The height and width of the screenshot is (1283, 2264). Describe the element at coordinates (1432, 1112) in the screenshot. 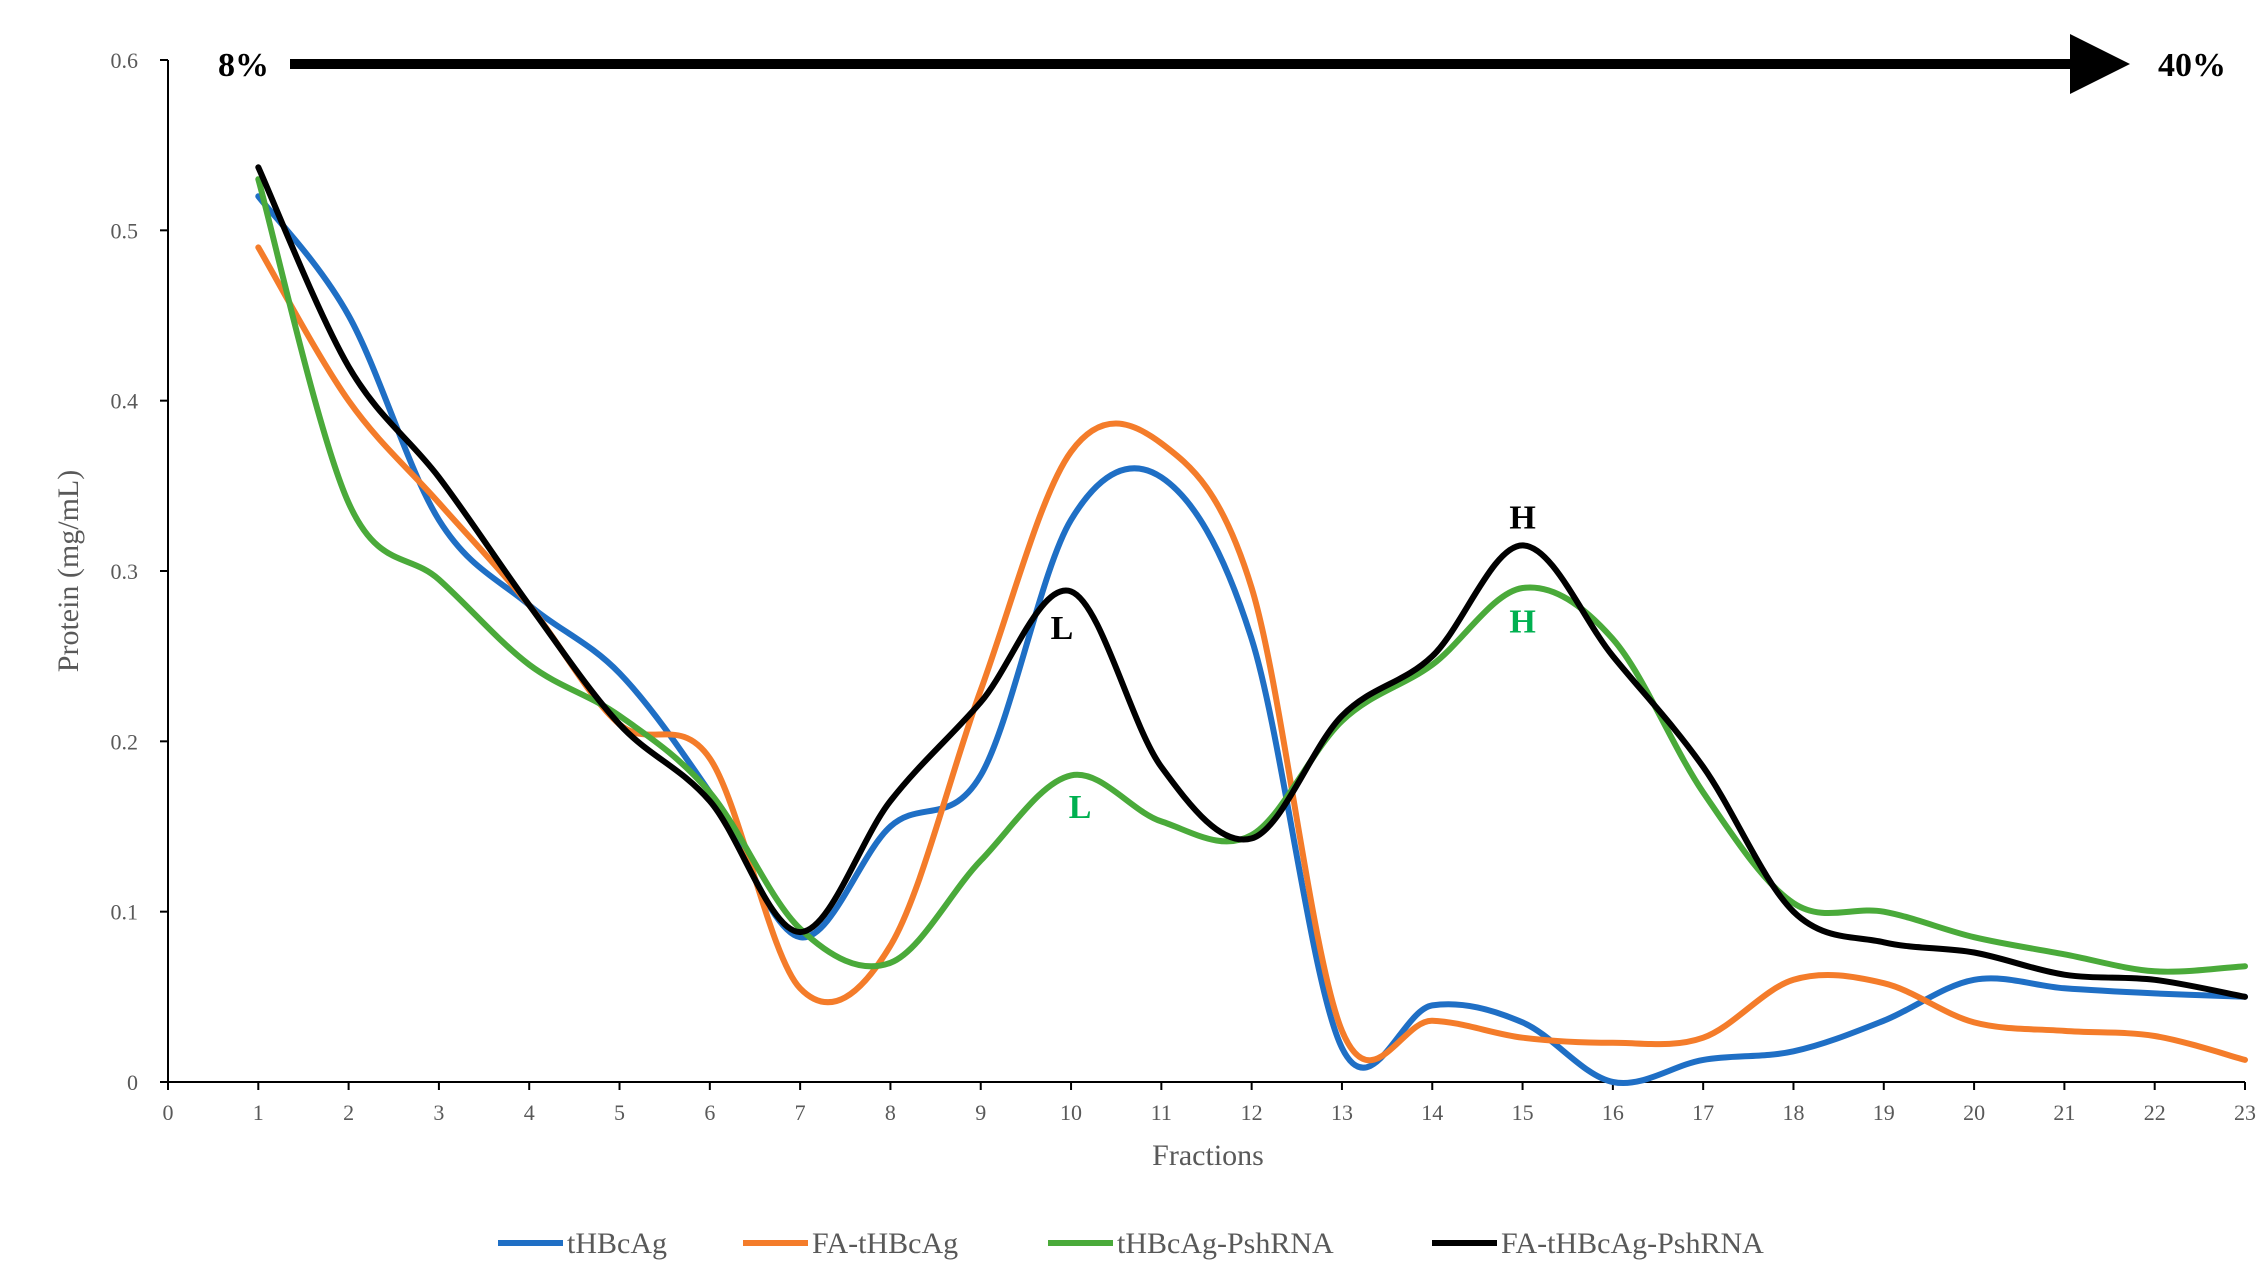

I see `x-tick-label: 14` at that location.